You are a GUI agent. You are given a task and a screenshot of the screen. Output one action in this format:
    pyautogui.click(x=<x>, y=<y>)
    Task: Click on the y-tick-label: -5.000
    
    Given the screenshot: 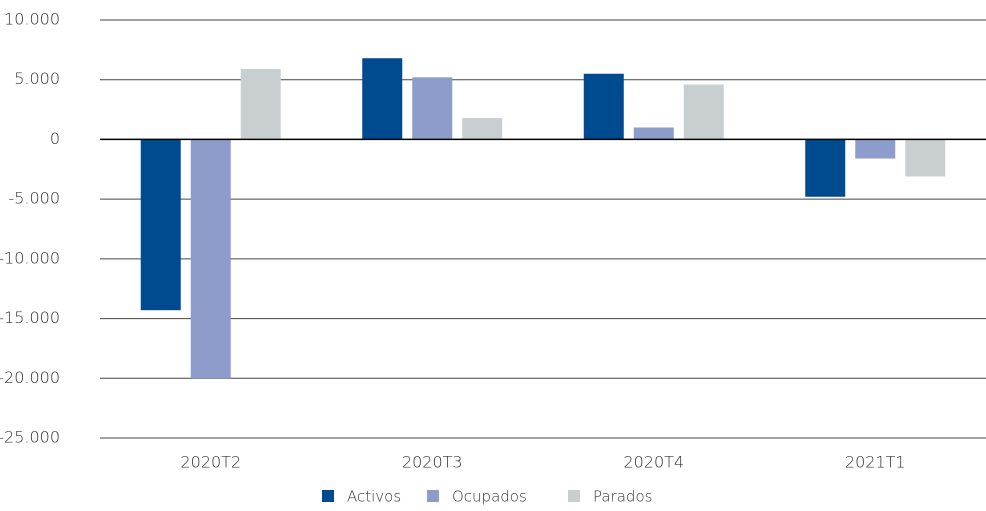 What is the action you would take?
    pyautogui.click(x=34, y=198)
    